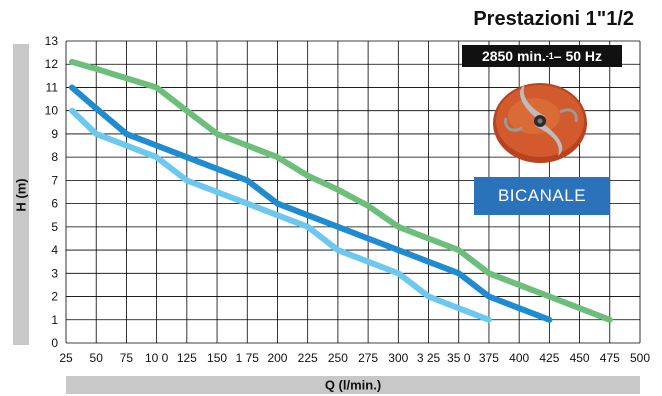 This screenshot has width=662, height=396. I want to click on bicanale-badge: BICANALE, so click(542, 196).